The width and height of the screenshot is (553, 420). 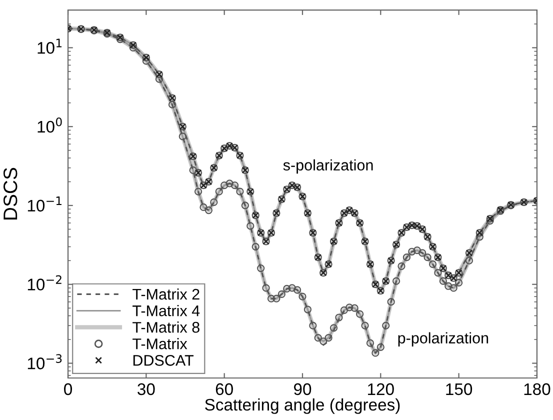 What do you see at coordinates (45, 282) in the screenshot?
I see `y-tick-label: 10$^{−2}$` at bounding box center [45, 282].